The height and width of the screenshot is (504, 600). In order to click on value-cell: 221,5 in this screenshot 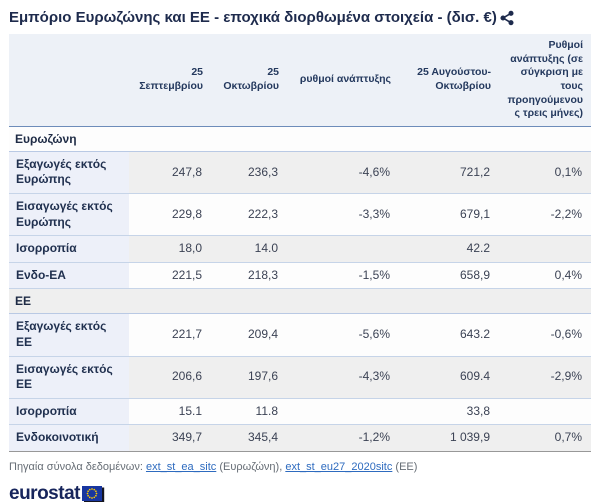, I will do `click(170, 276)`.